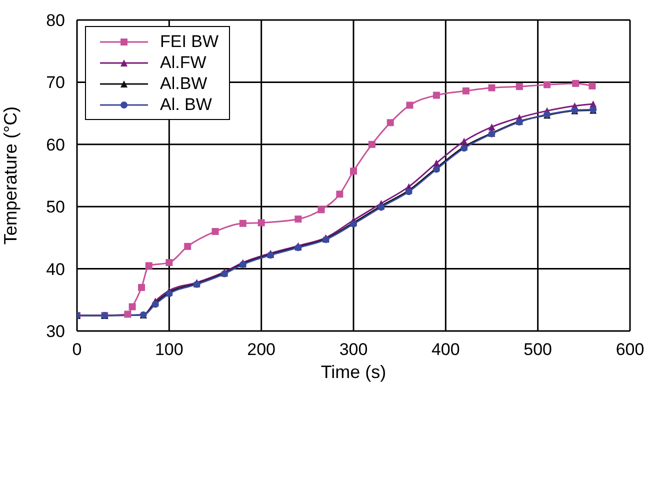 The image size is (649, 484). Describe the element at coordinates (353, 372) in the screenshot. I see `x-axis-title: Time (s)` at that location.